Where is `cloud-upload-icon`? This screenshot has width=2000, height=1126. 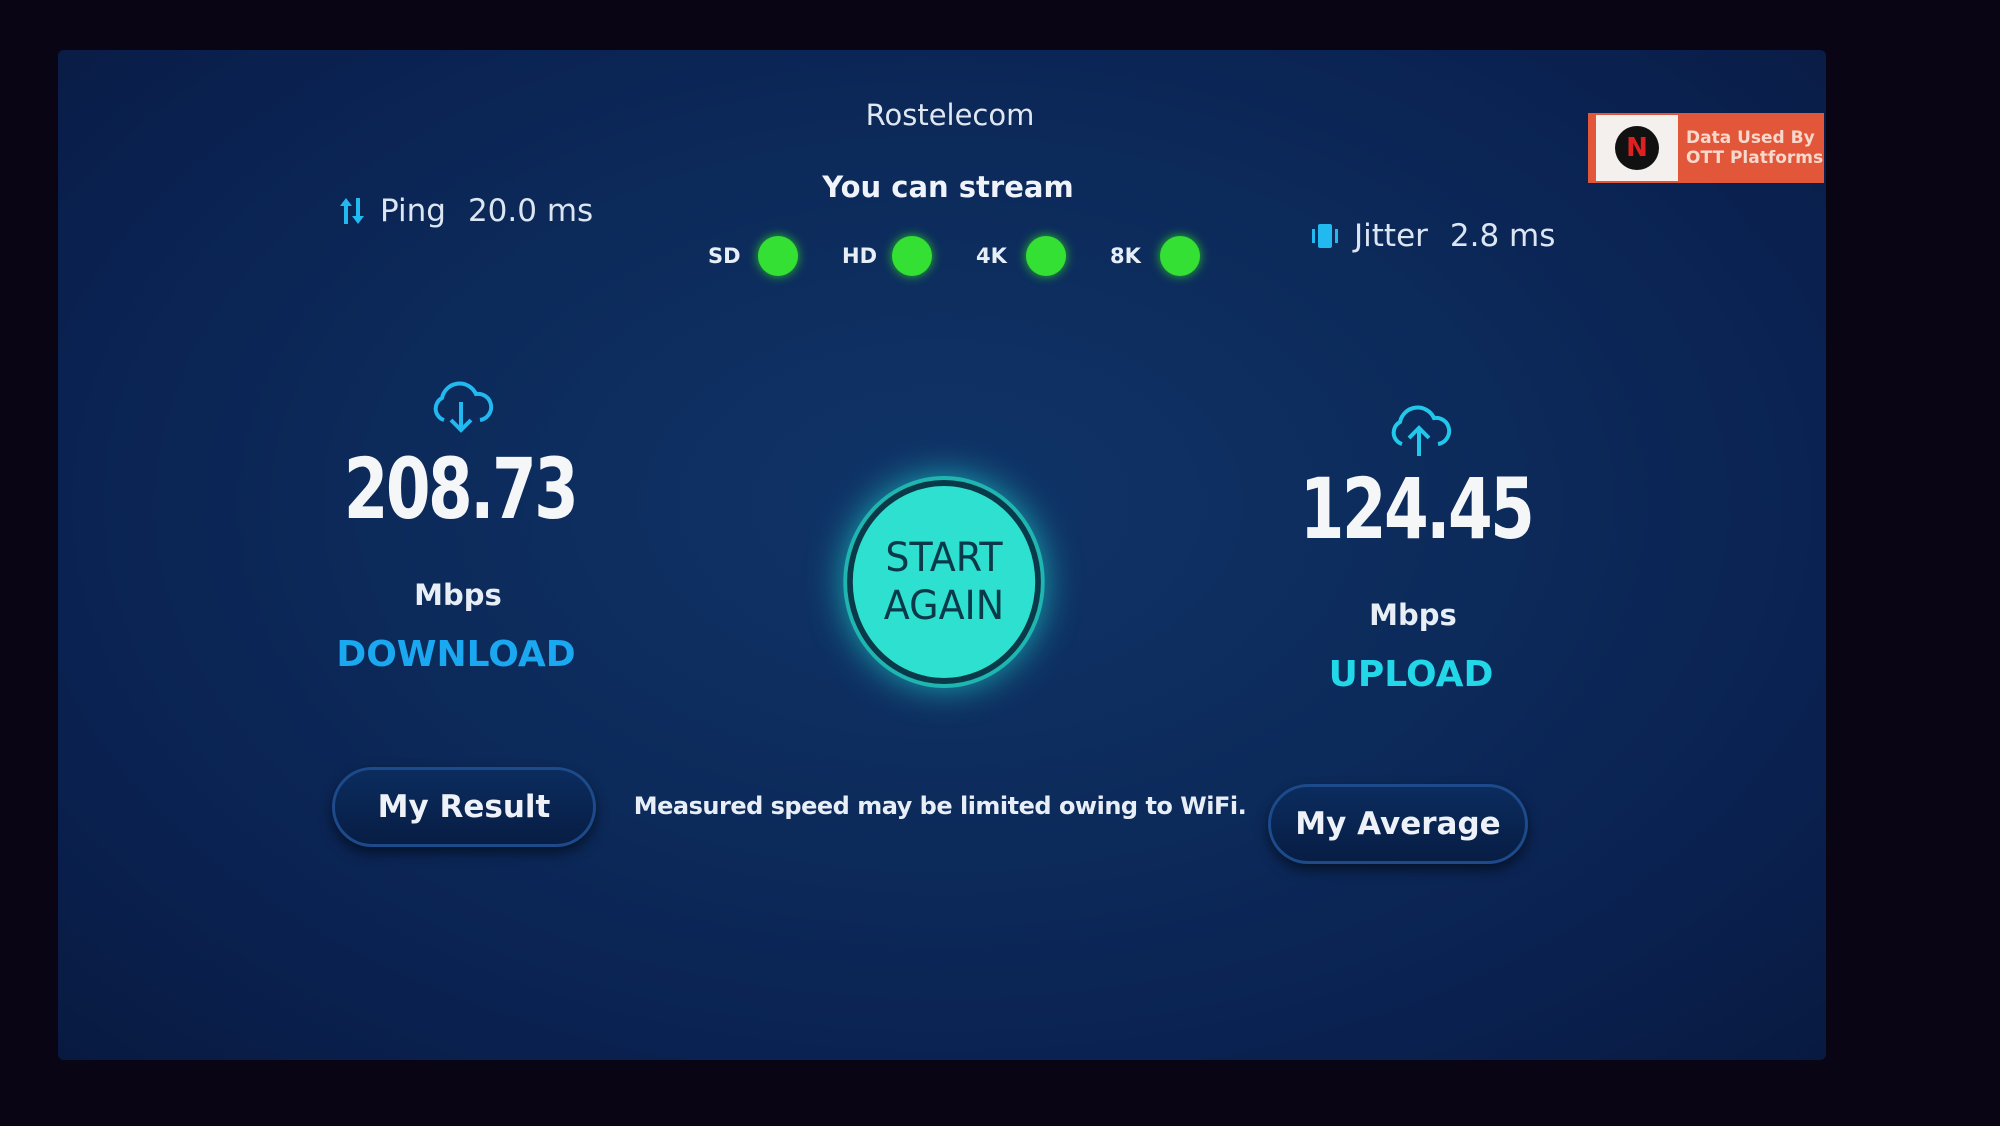
cloud-upload-icon is located at coordinates (1421, 430).